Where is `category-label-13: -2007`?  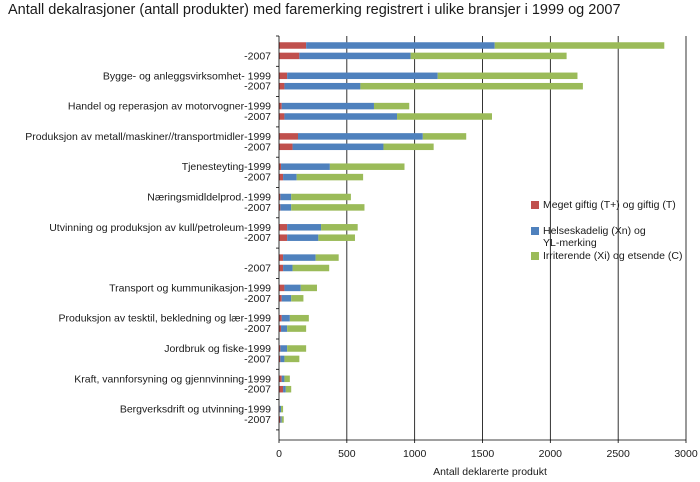 category-label-13: -2007 is located at coordinates (257, 238).